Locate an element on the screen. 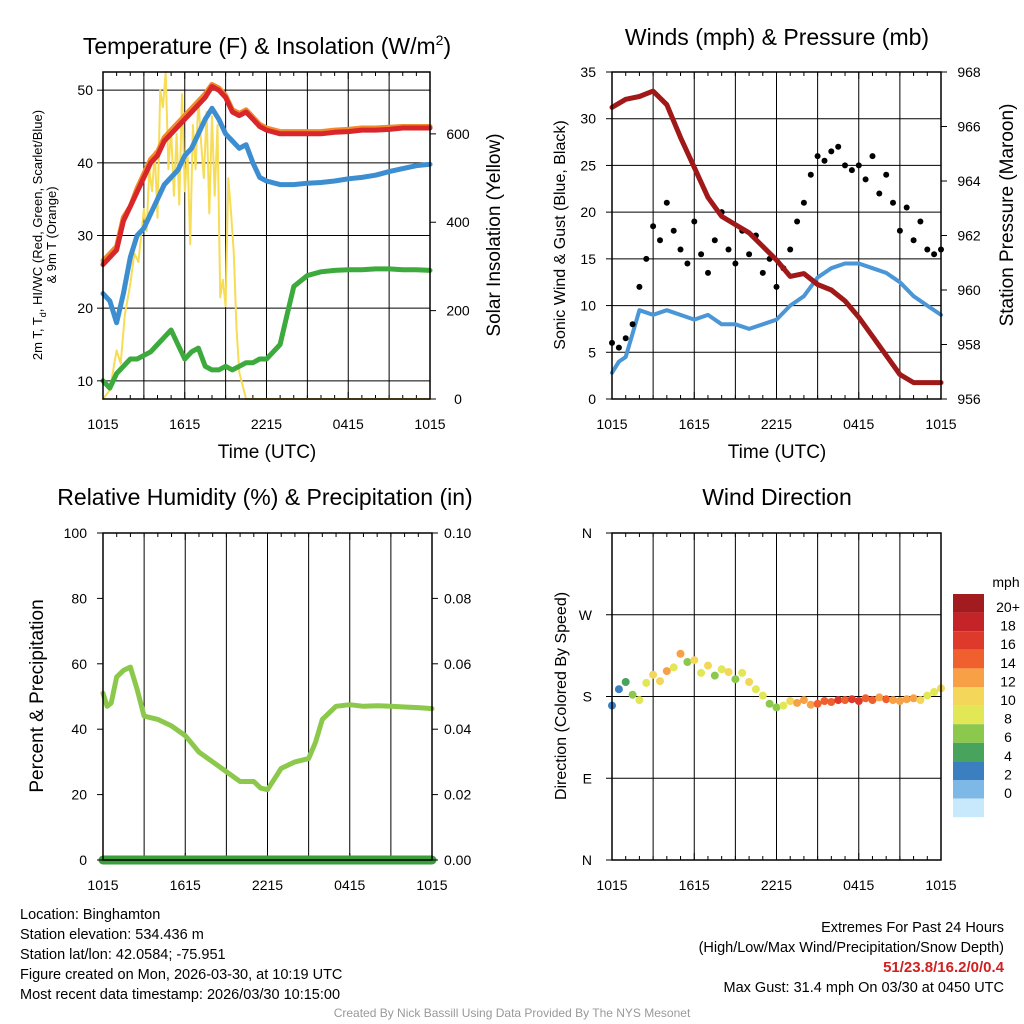 Image resolution: width=1024 pixels, height=1024 pixels. y2-tick-label: 400 is located at coordinates (458, 222).